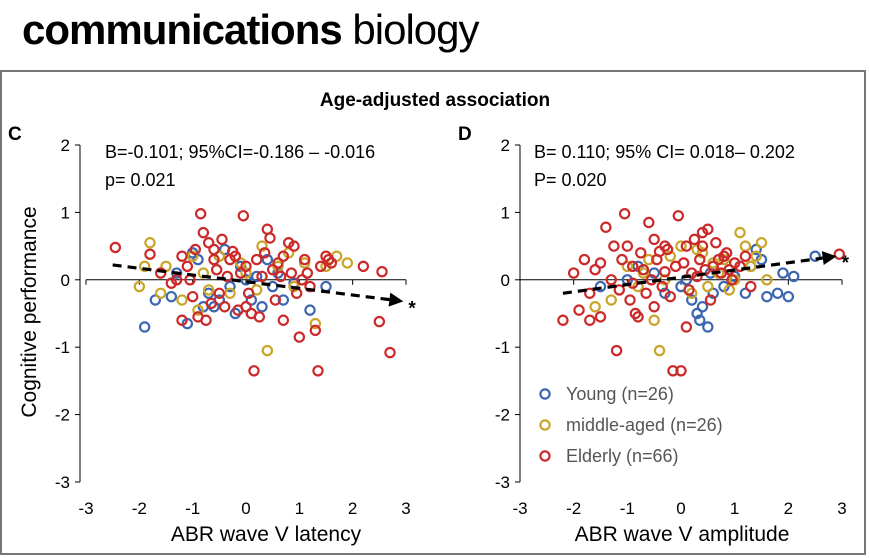 The height and width of the screenshot is (558, 870). What do you see at coordinates (680, 508) in the screenshot?
I see `x-tick-label: 0` at bounding box center [680, 508].